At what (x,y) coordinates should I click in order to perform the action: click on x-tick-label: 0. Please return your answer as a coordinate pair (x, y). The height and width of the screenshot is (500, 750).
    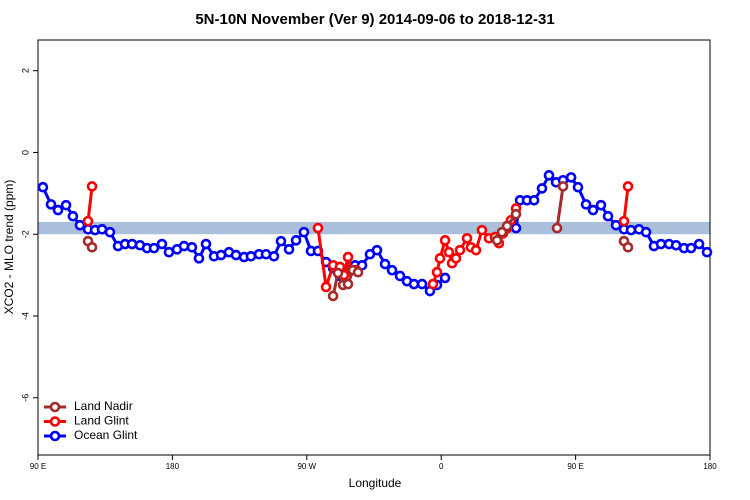
    Looking at the image, I should click on (441, 466).